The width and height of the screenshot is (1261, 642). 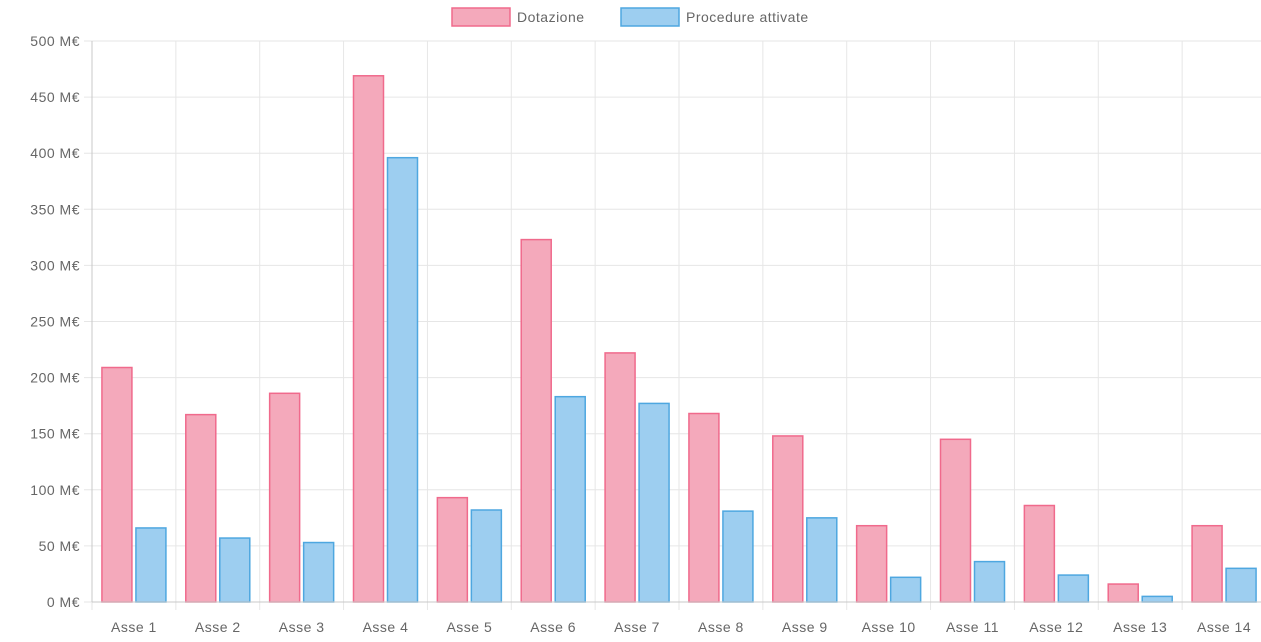 What do you see at coordinates (302, 627) in the screenshot?
I see `x-tick-label: Asse 3` at bounding box center [302, 627].